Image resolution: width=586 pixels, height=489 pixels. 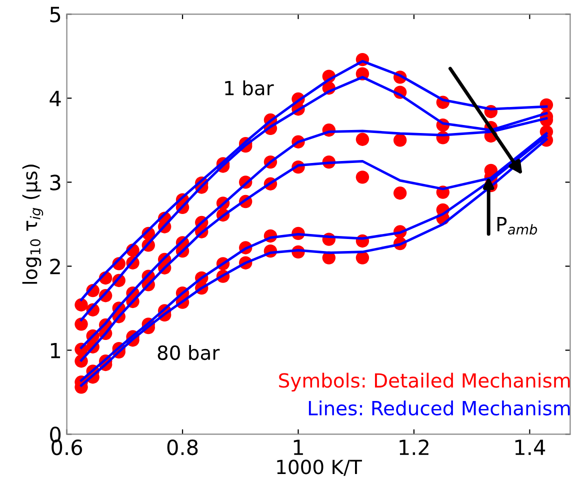 What do you see at coordinates (55, 266) in the screenshot?
I see `y-tick-label: 2` at bounding box center [55, 266].